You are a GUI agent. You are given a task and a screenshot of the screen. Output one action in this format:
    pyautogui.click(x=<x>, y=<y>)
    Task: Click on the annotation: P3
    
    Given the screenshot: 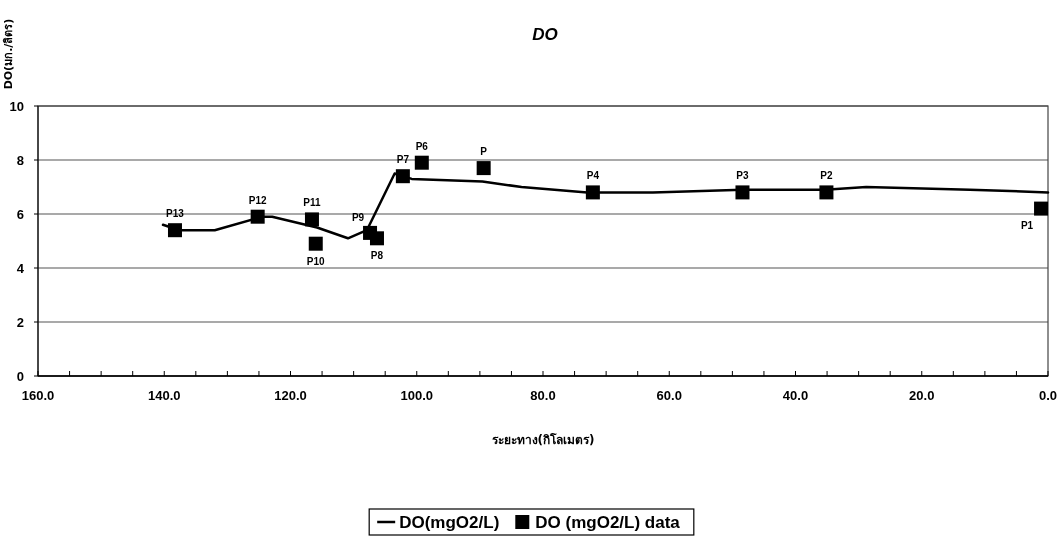 What is the action you would take?
    pyautogui.click(x=743, y=176)
    